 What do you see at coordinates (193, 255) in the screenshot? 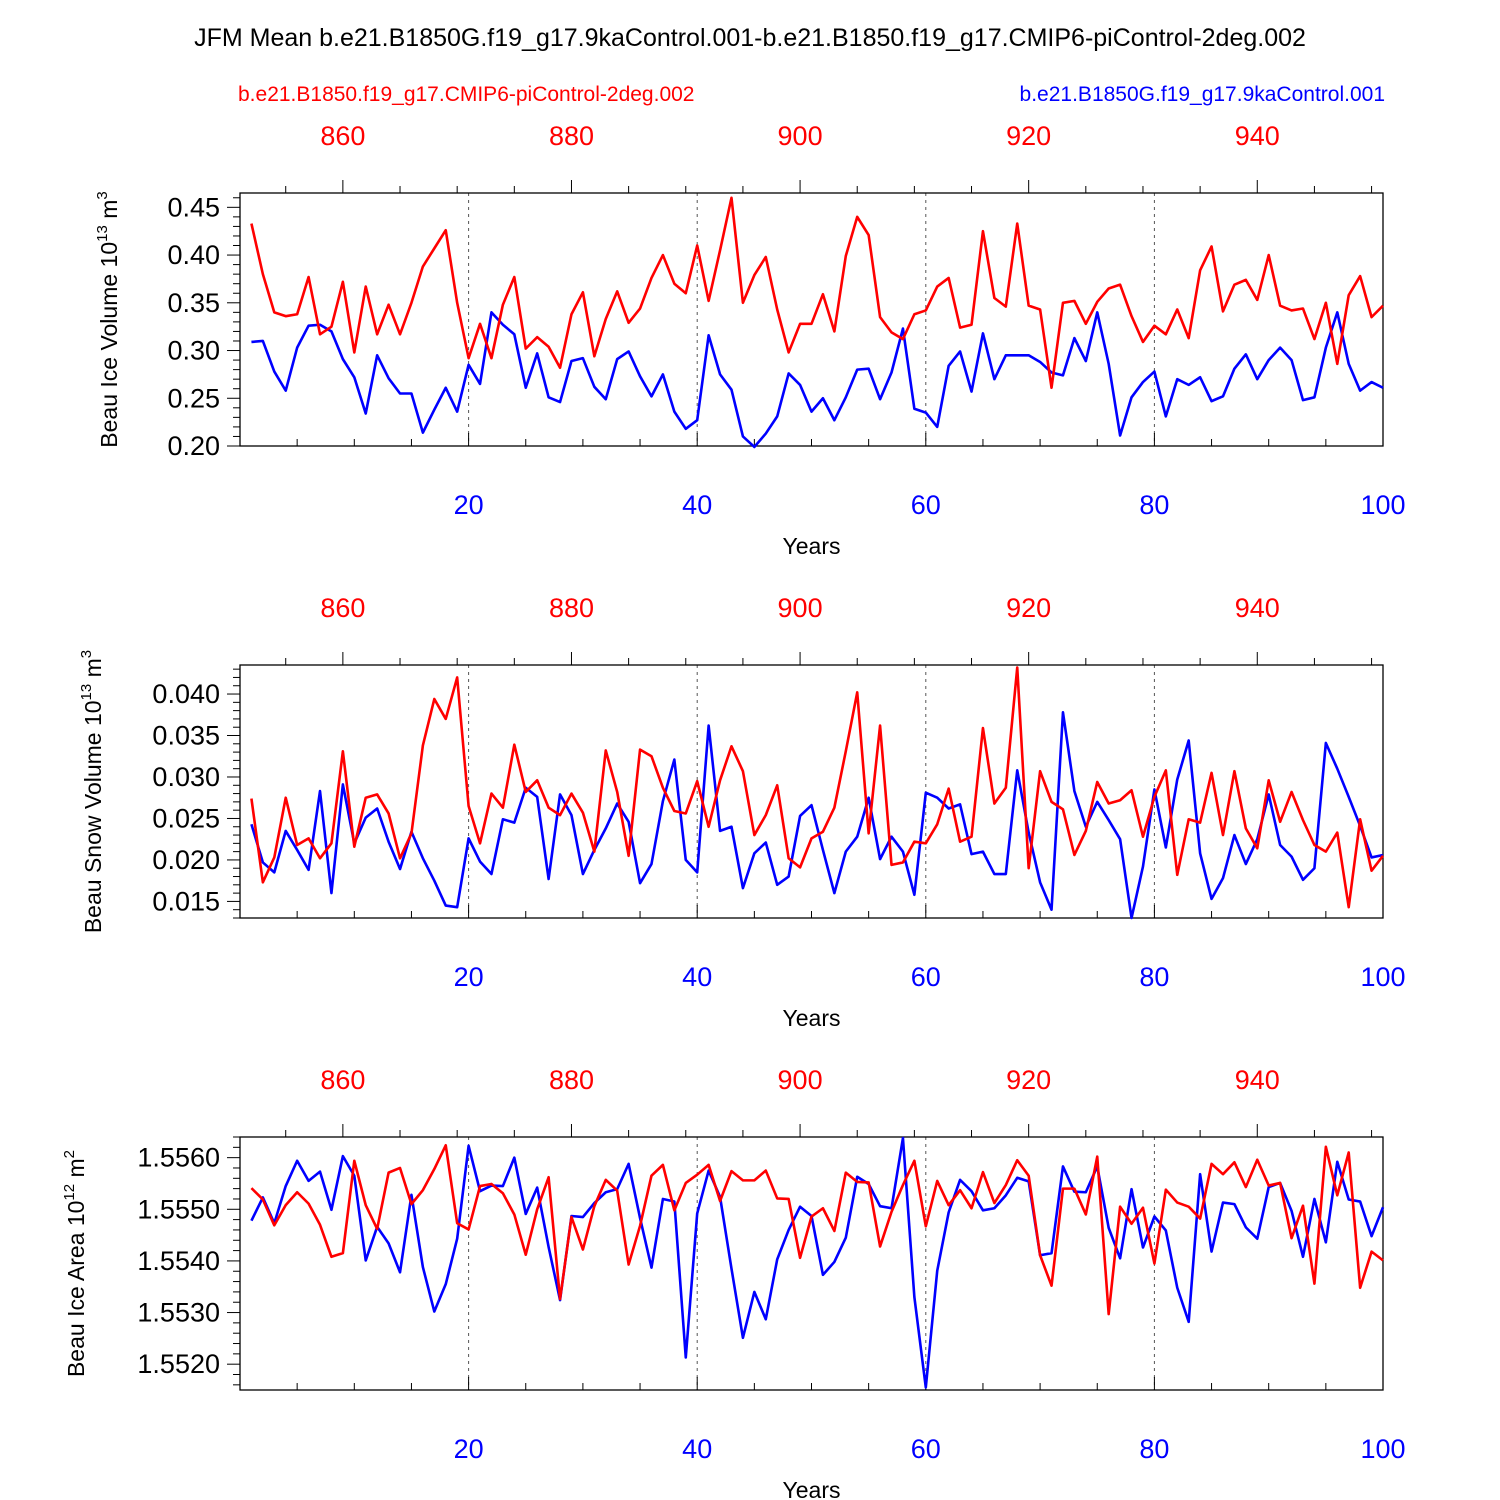
I see `y-tick-label: 0.40` at bounding box center [193, 255].